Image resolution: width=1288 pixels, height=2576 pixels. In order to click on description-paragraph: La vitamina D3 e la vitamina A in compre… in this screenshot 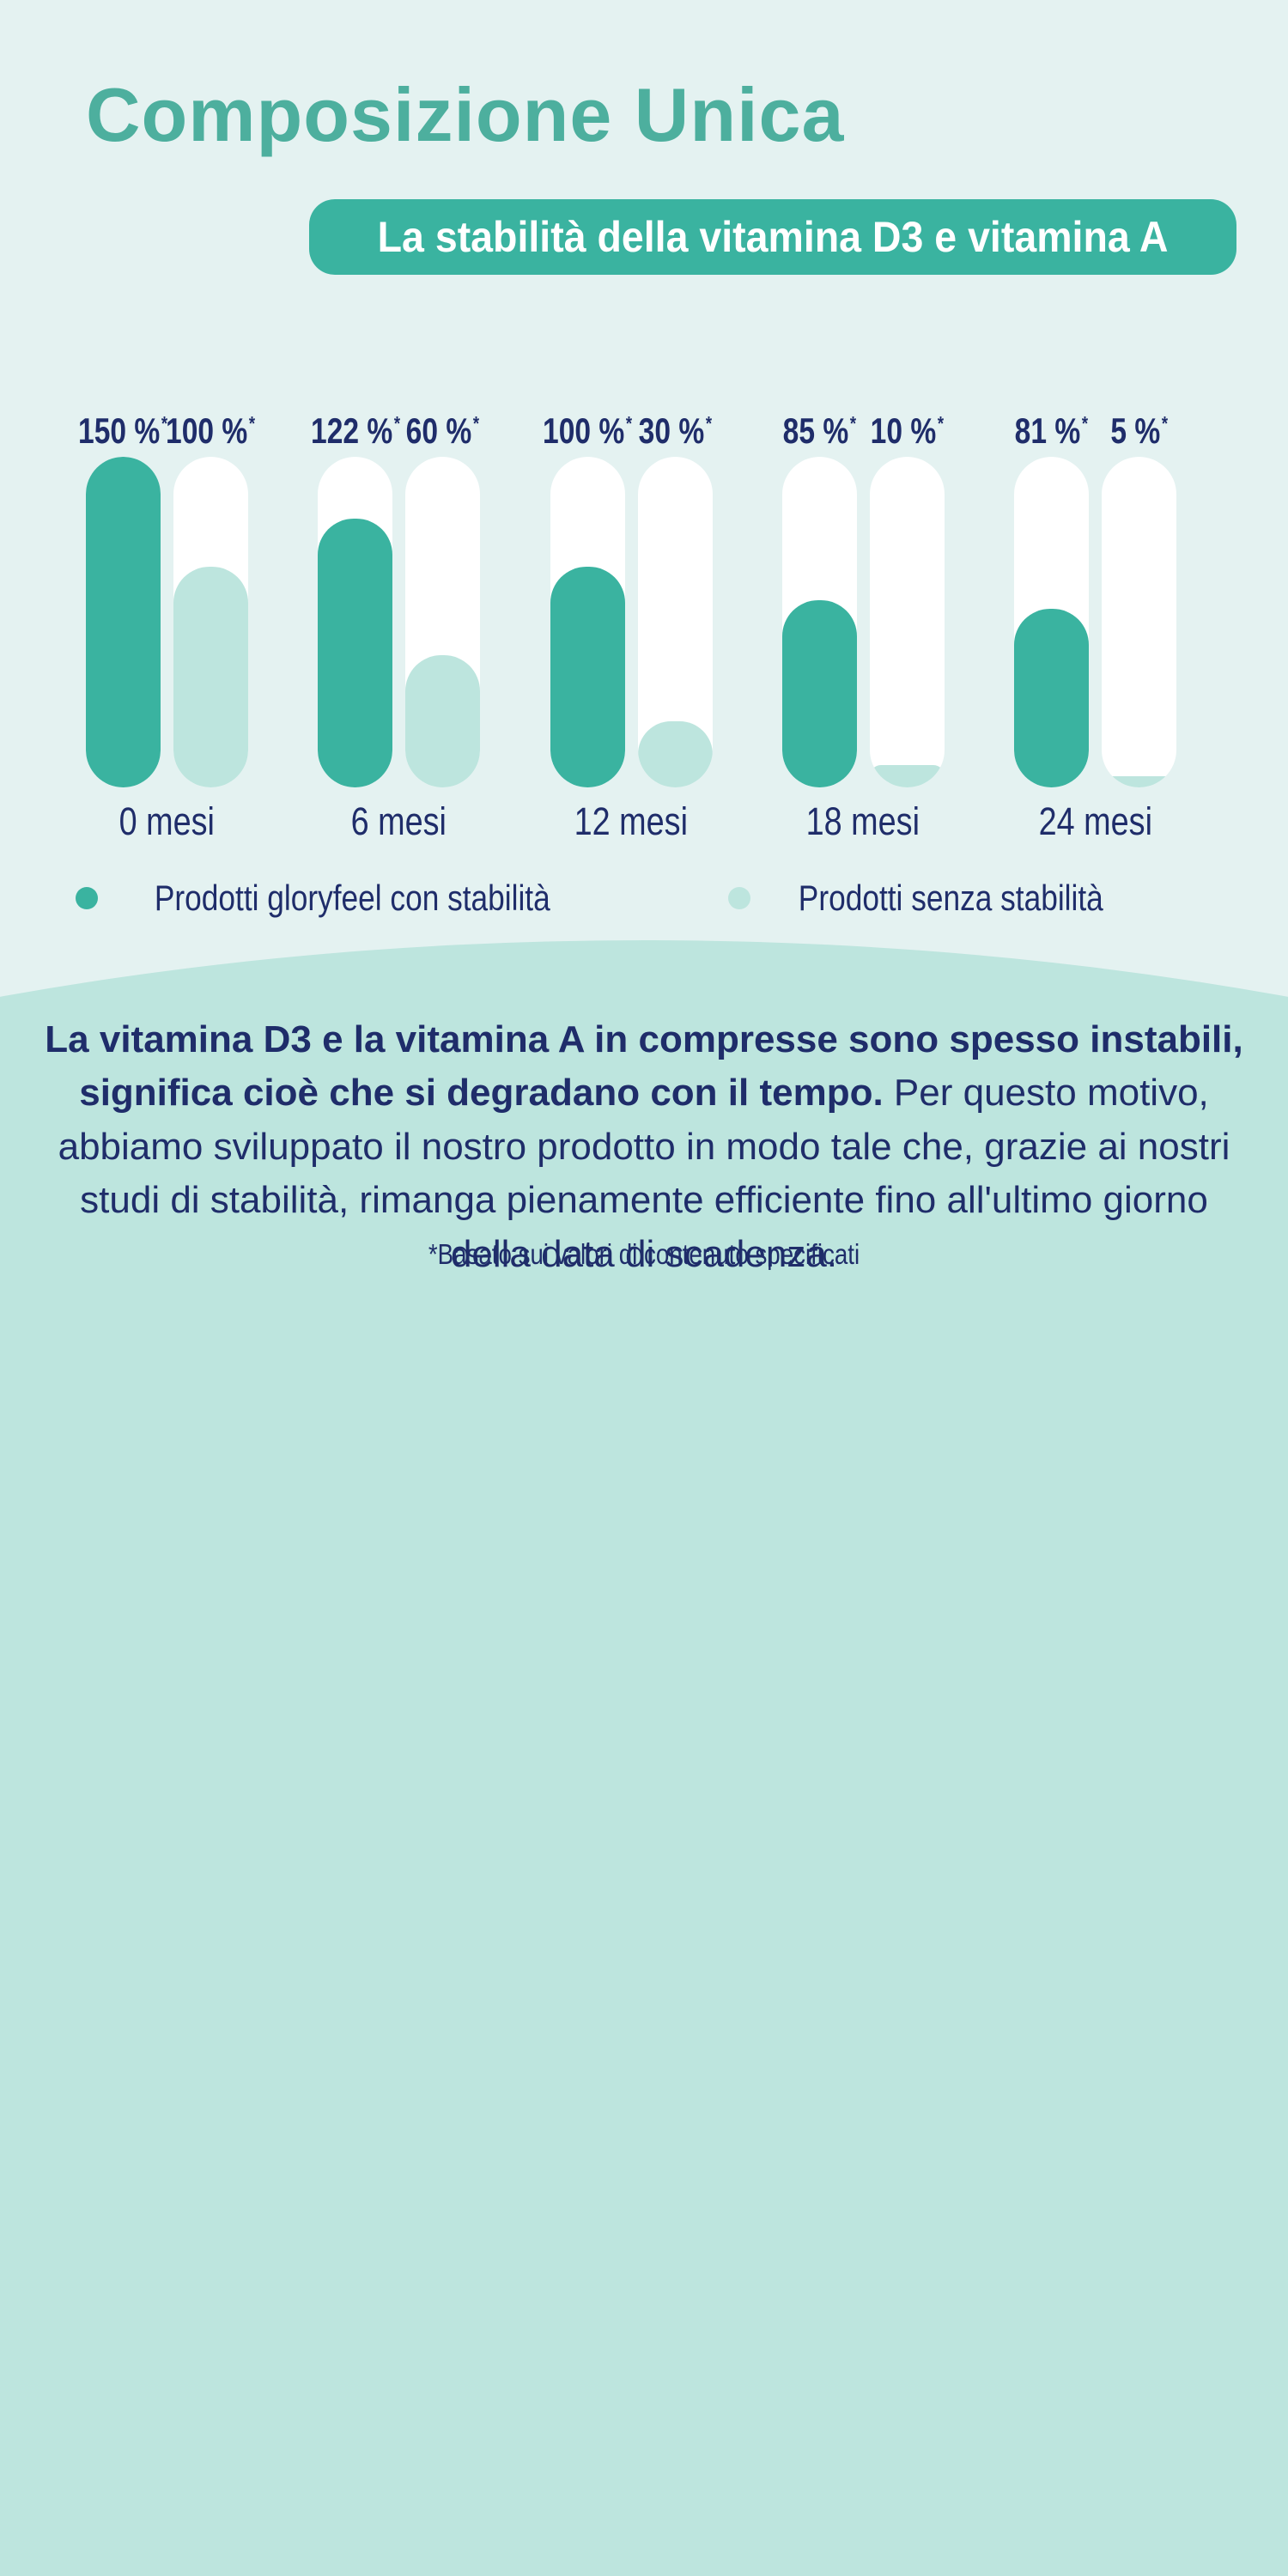, I will do `click(644, 1147)`.